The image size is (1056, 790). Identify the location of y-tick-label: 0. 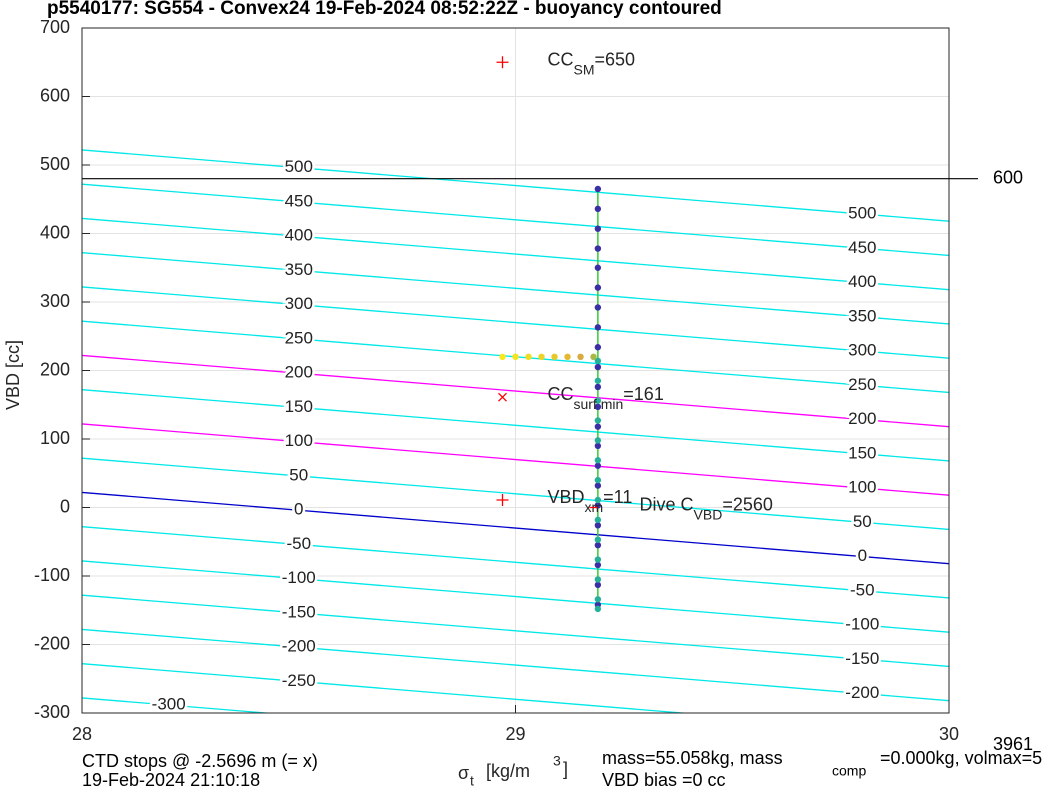
(65, 506).